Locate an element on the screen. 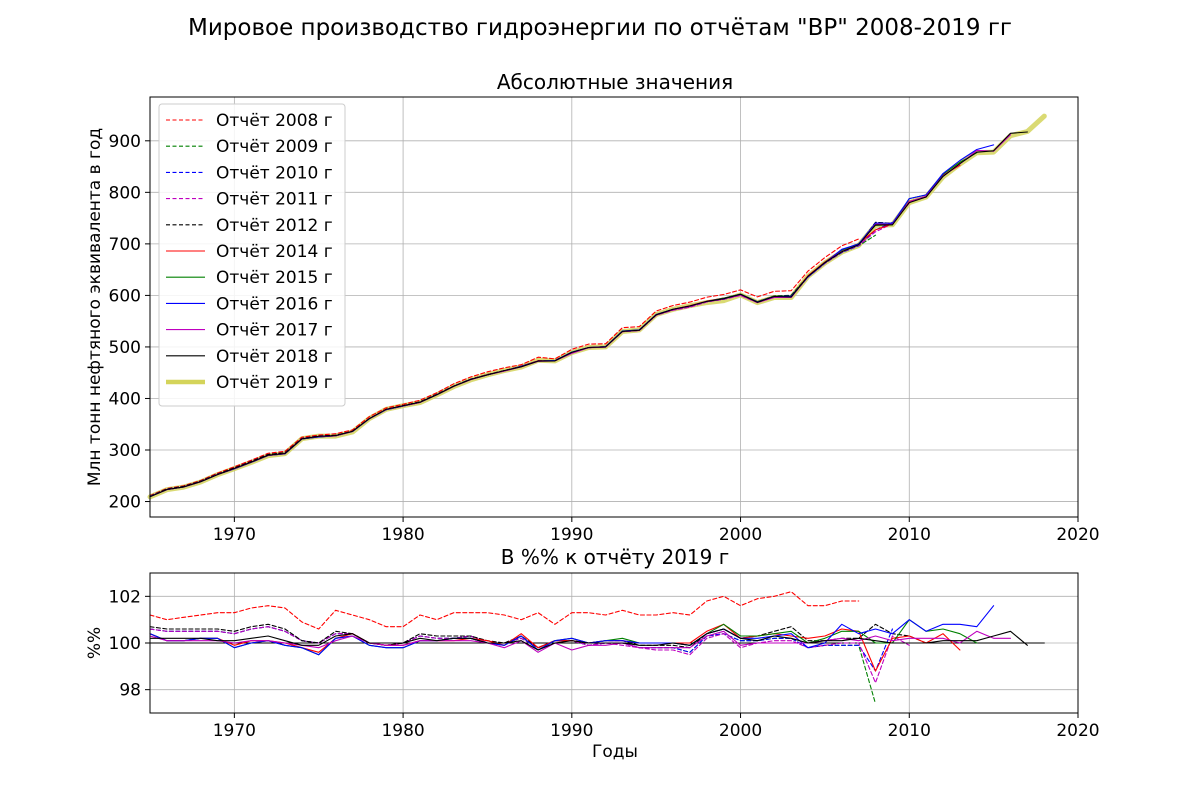 The height and width of the screenshot is (800, 1200). pct-line-report-2012 is located at coordinates (538, 636).